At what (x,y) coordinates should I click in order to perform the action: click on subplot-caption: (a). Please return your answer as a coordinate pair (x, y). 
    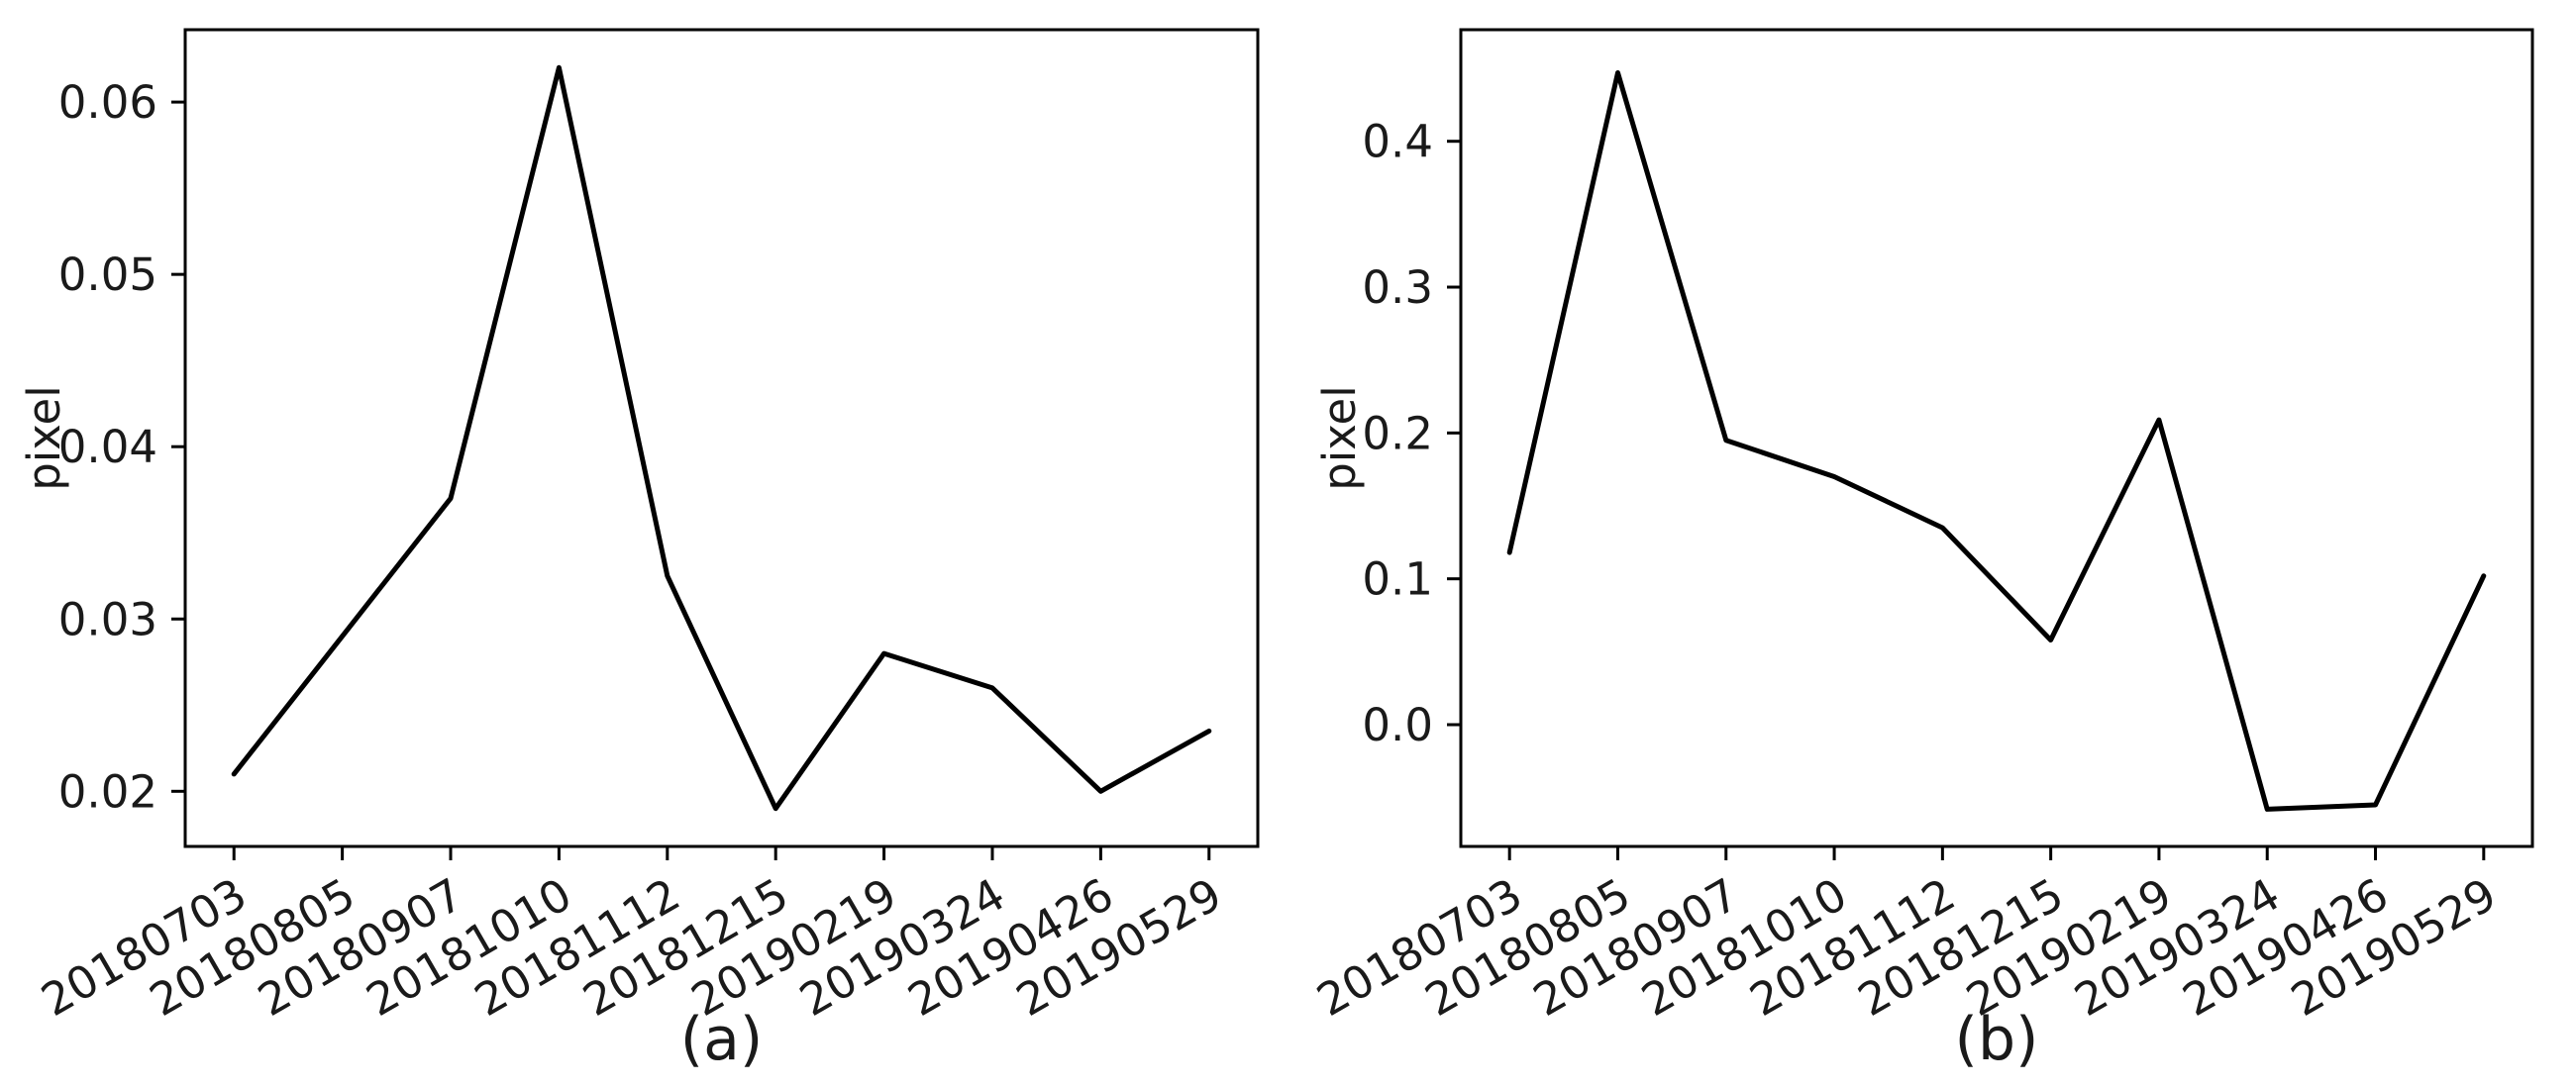
    Looking at the image, I should click on (722, 1039).